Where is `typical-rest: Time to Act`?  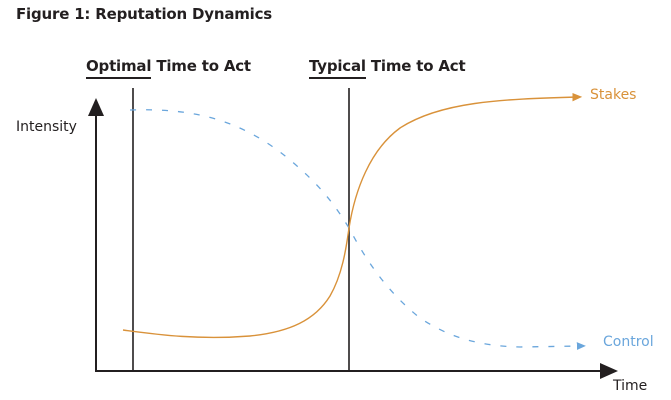 typical-rest: Time to Act is located at coordinates (415, 66).